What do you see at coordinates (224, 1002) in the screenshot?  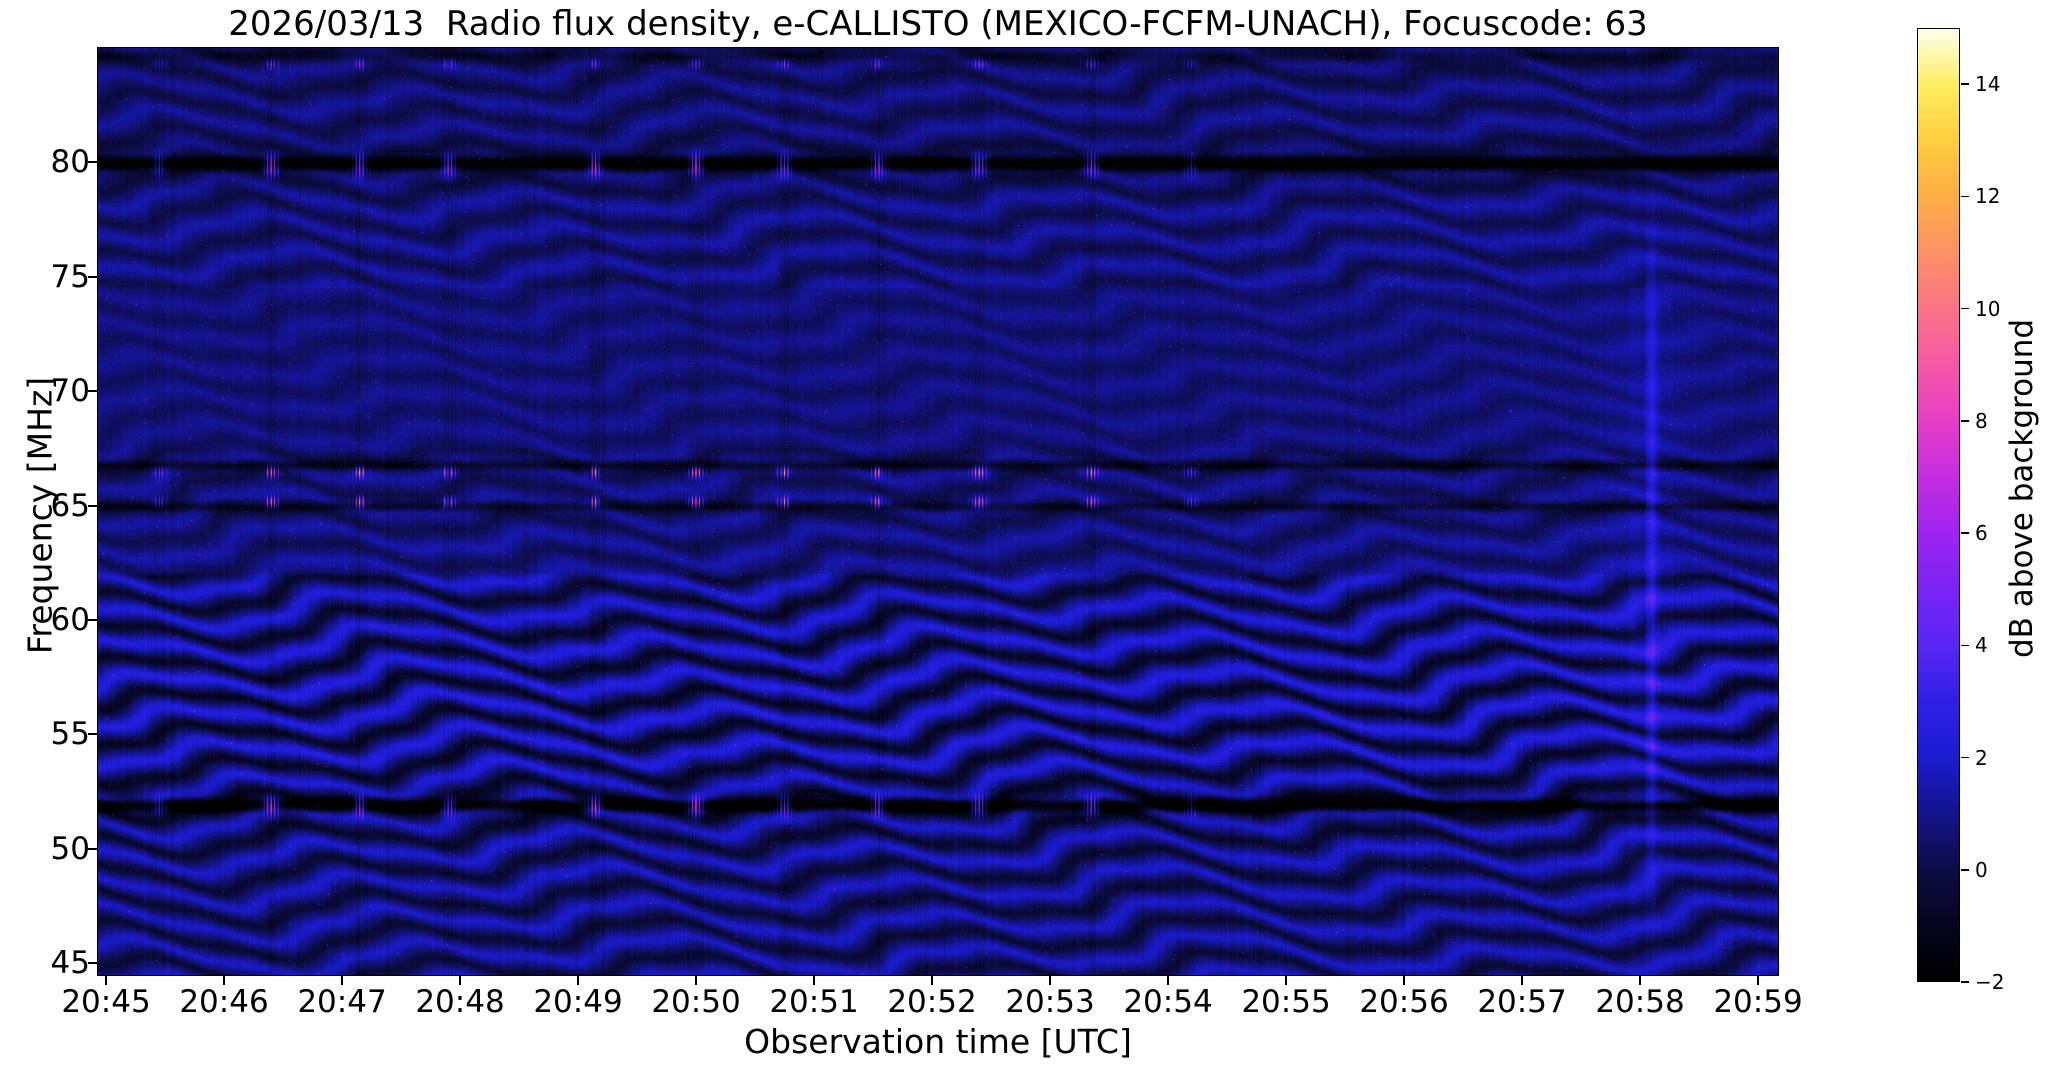 I see `x-tick-label: 20:46` at bounding box center [224, 1002].